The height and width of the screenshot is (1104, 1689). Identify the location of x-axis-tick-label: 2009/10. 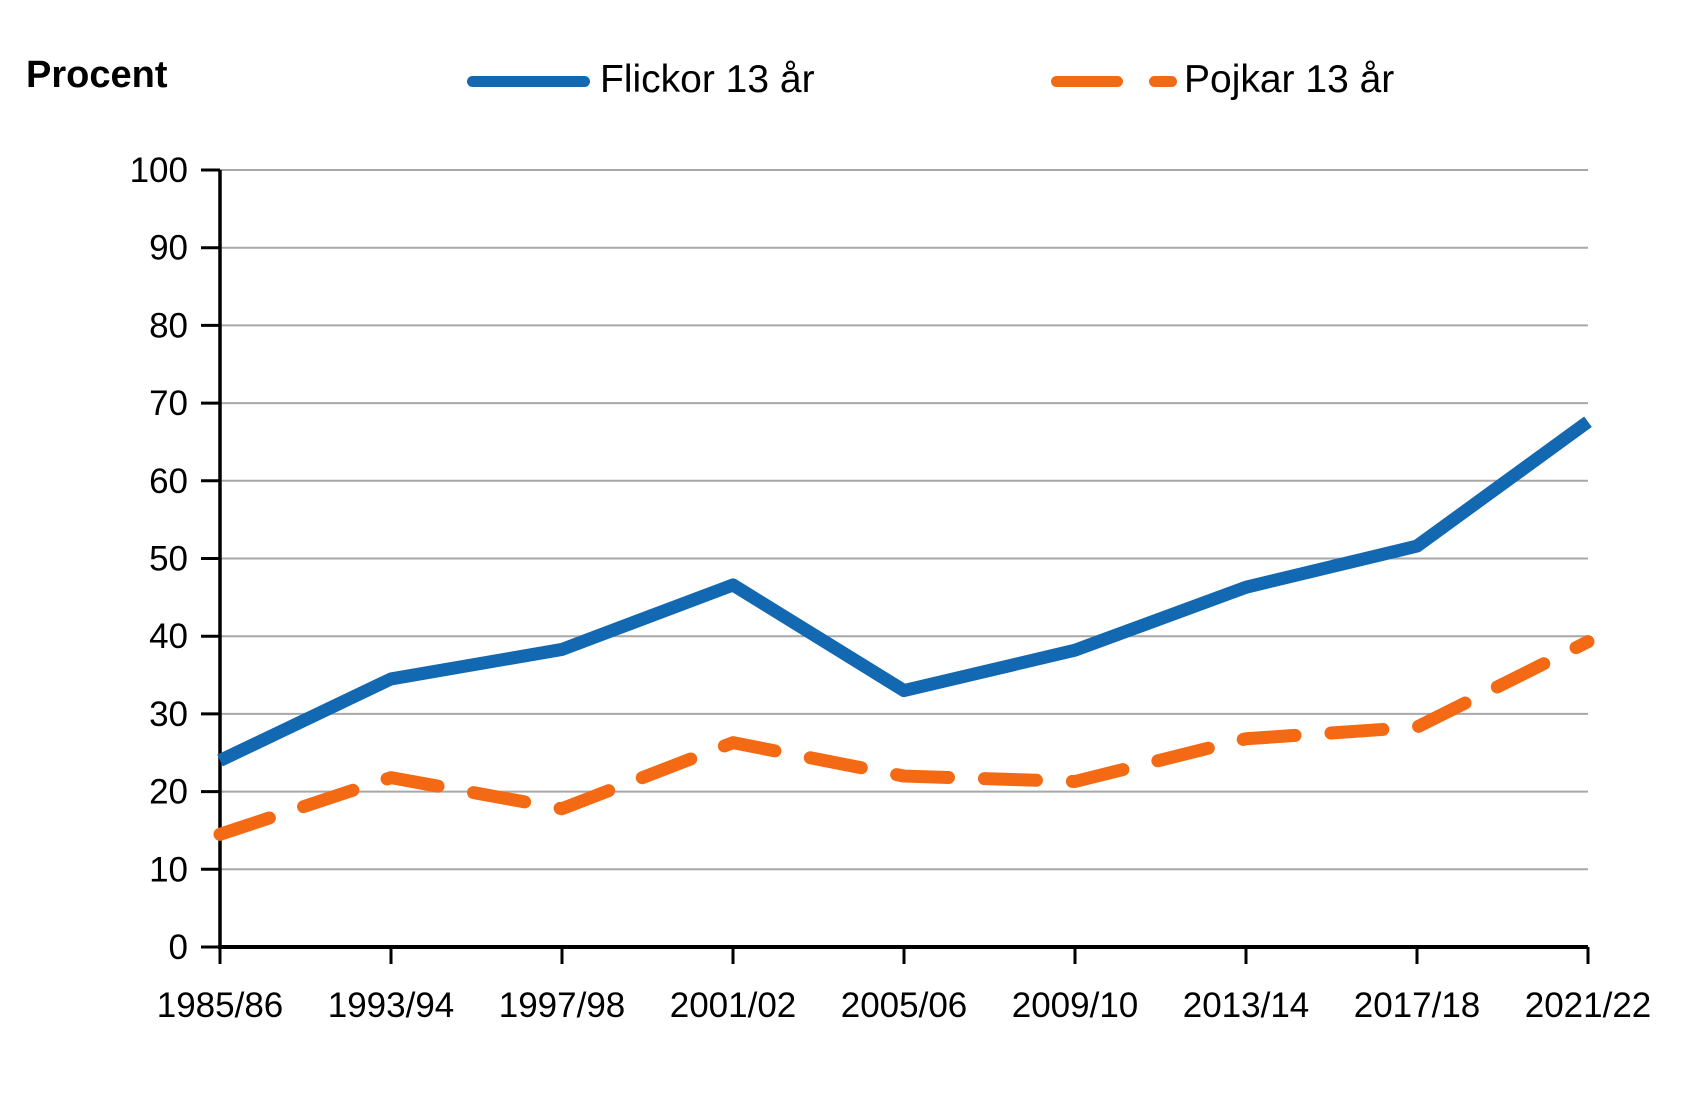
(1075, 1005).